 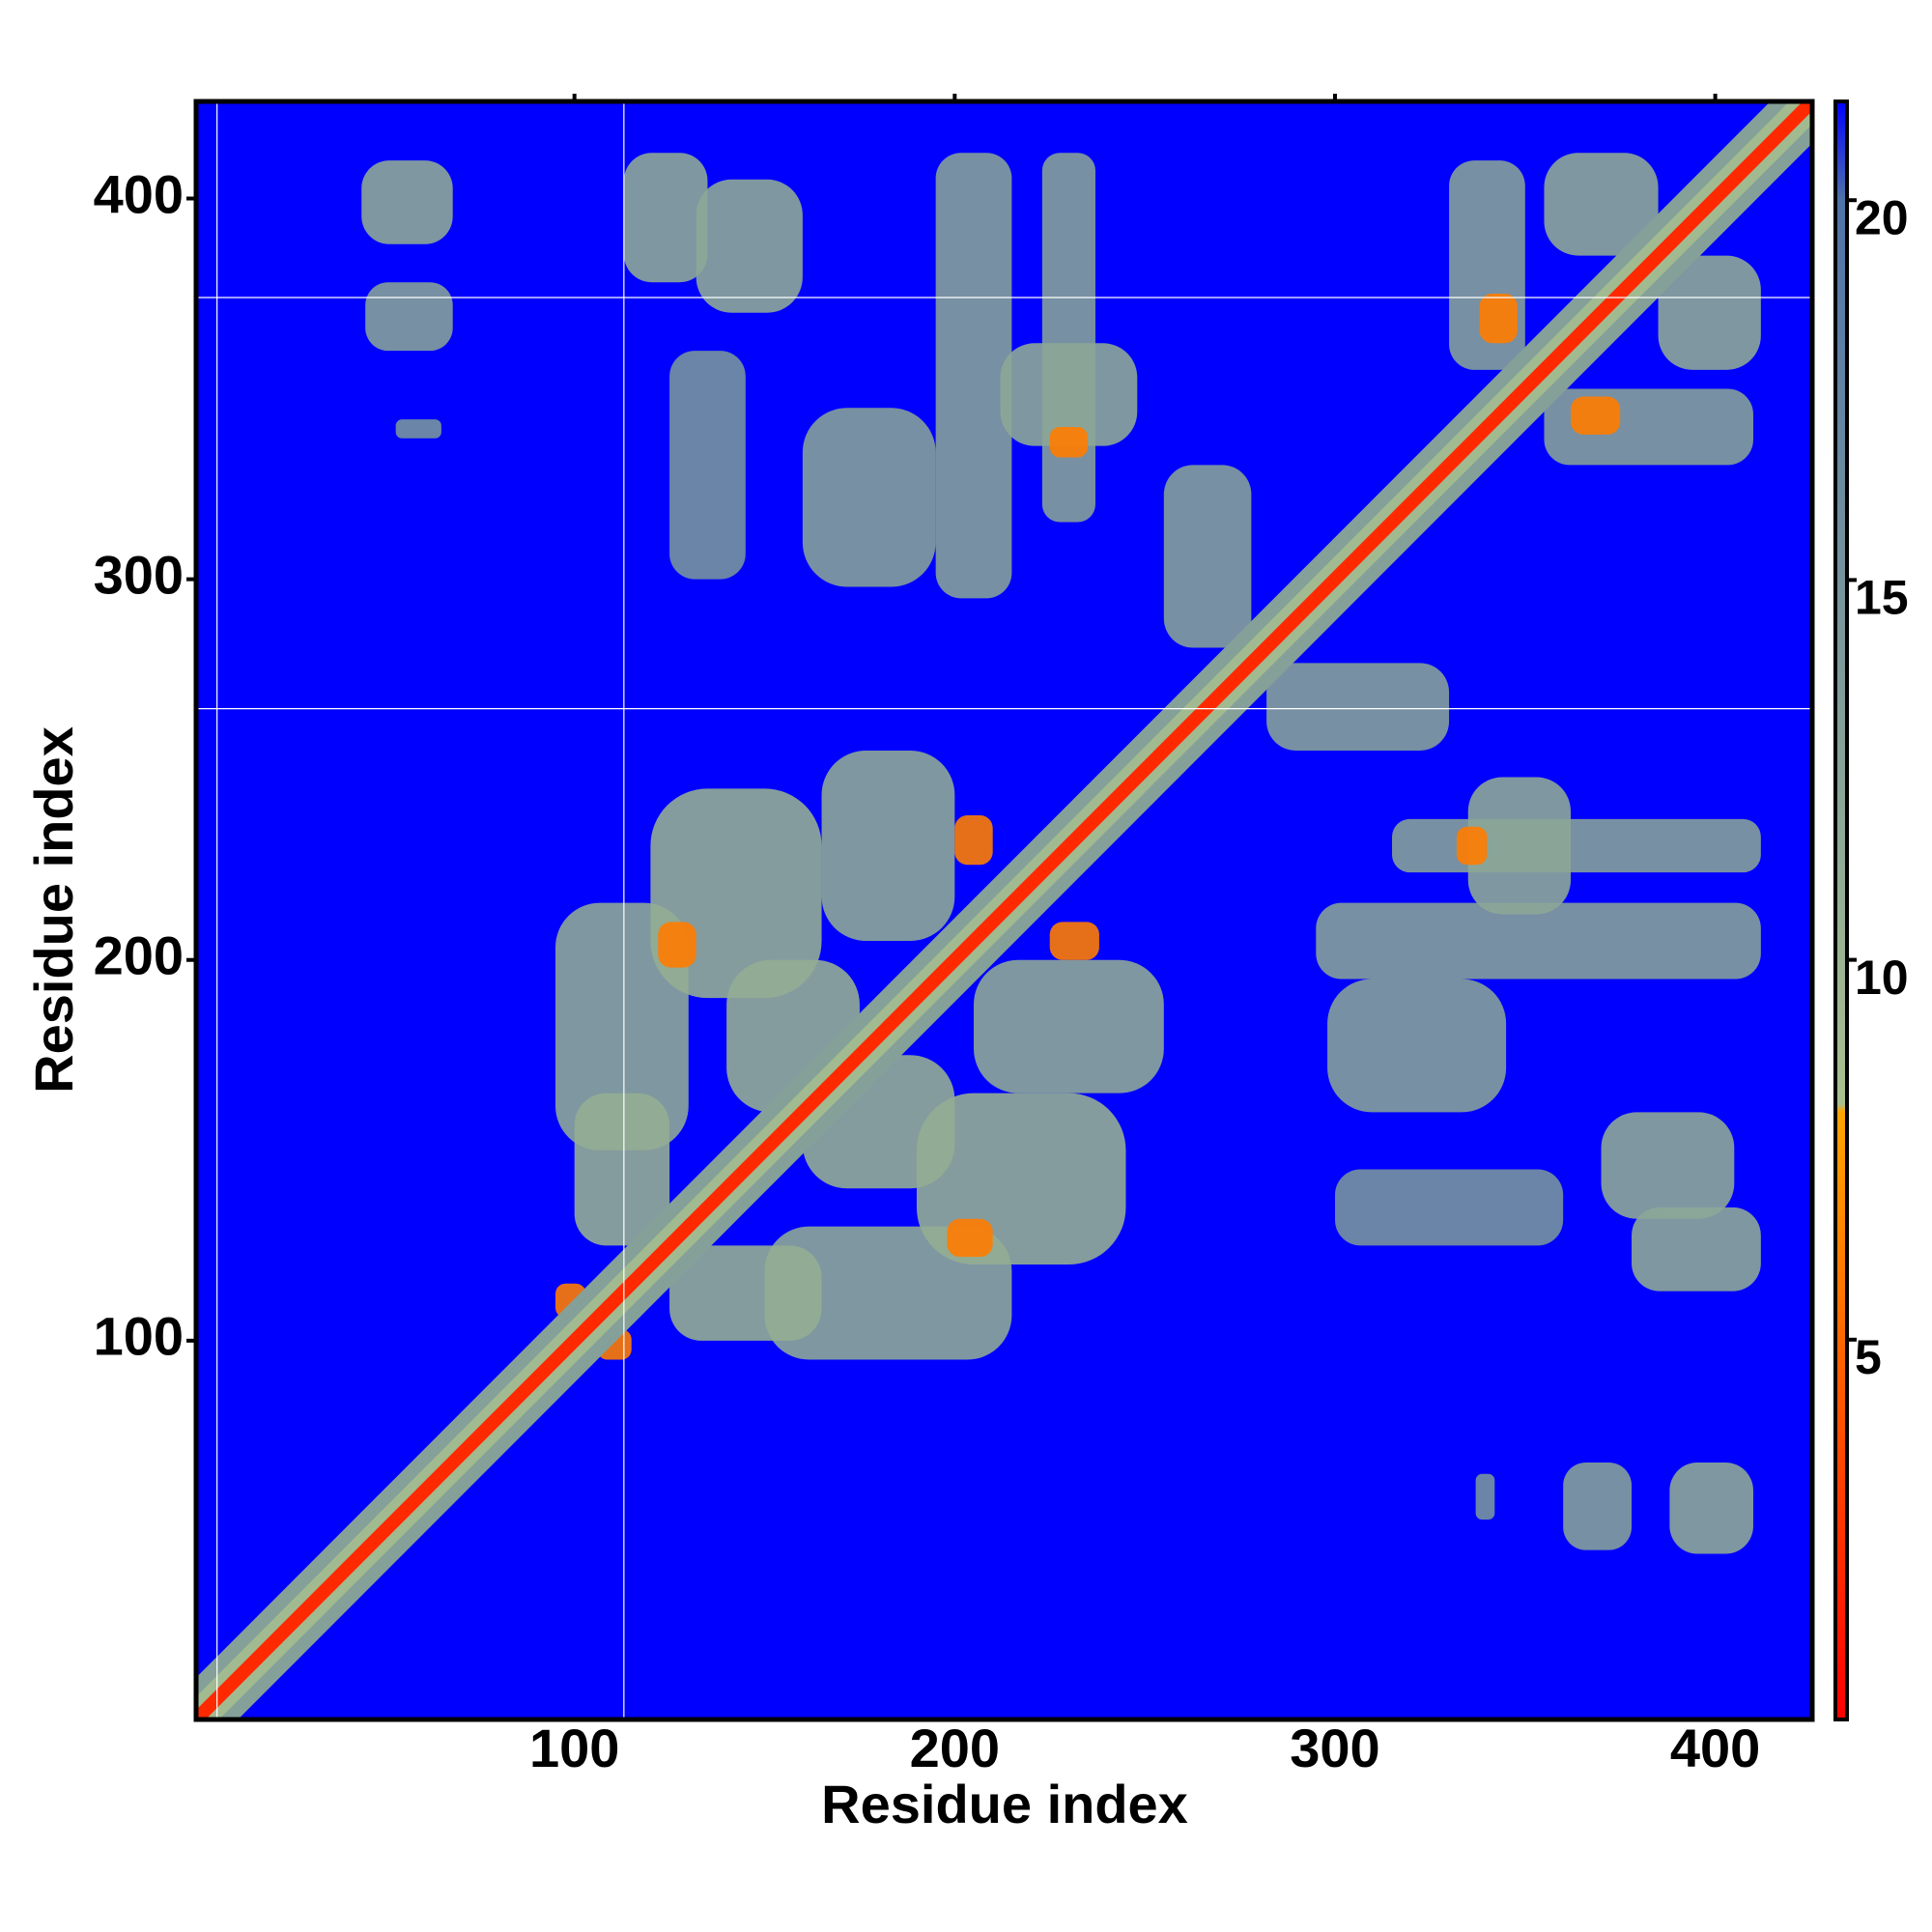 I want to click on y-tick-label: 400, so click(x=139, y=193).